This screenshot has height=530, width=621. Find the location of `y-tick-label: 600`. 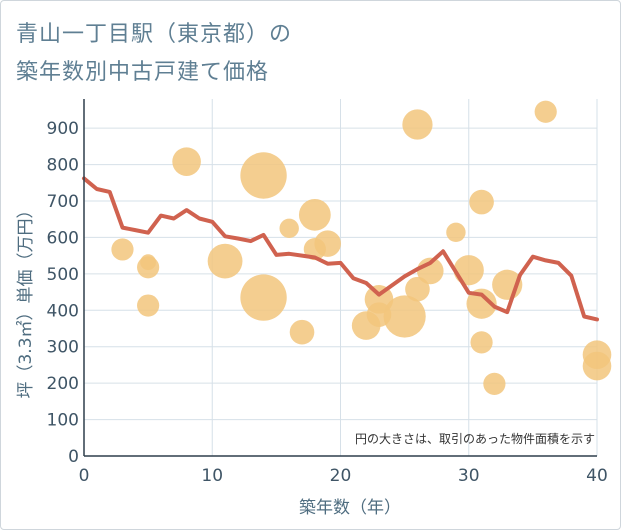

y-tick-label: 600 is located at coordinates (63, 238).